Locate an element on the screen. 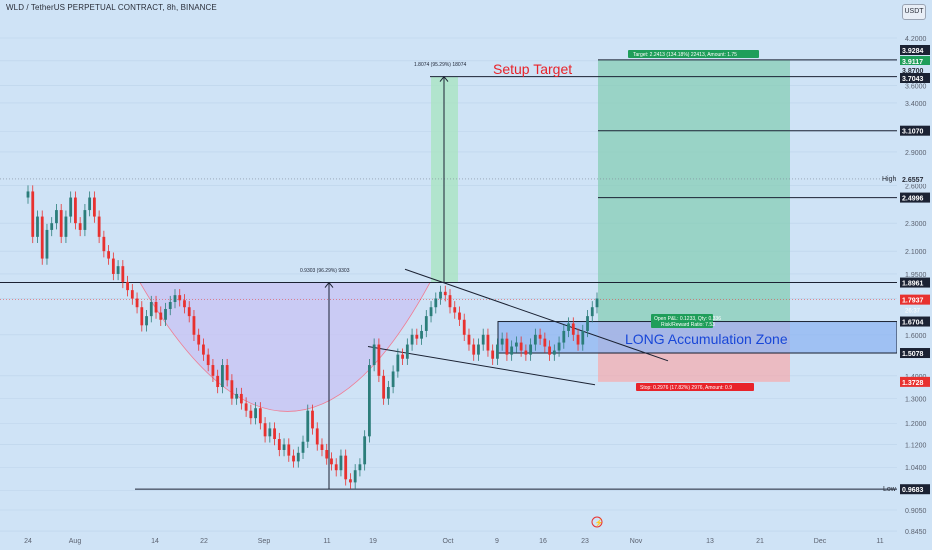 This screenshot has width=932, height=550. price-tick-18: 0.9050 is located at coordinates (916, 511).